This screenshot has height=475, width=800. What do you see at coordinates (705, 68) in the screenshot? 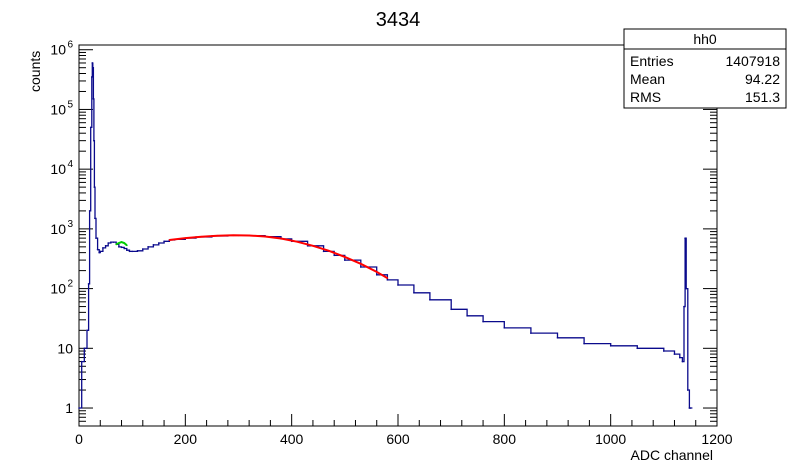
I see `stats-box: hh0 Entries 1407918 Mean 94.22 RMS 151.3` at bounding box center [705, 68].